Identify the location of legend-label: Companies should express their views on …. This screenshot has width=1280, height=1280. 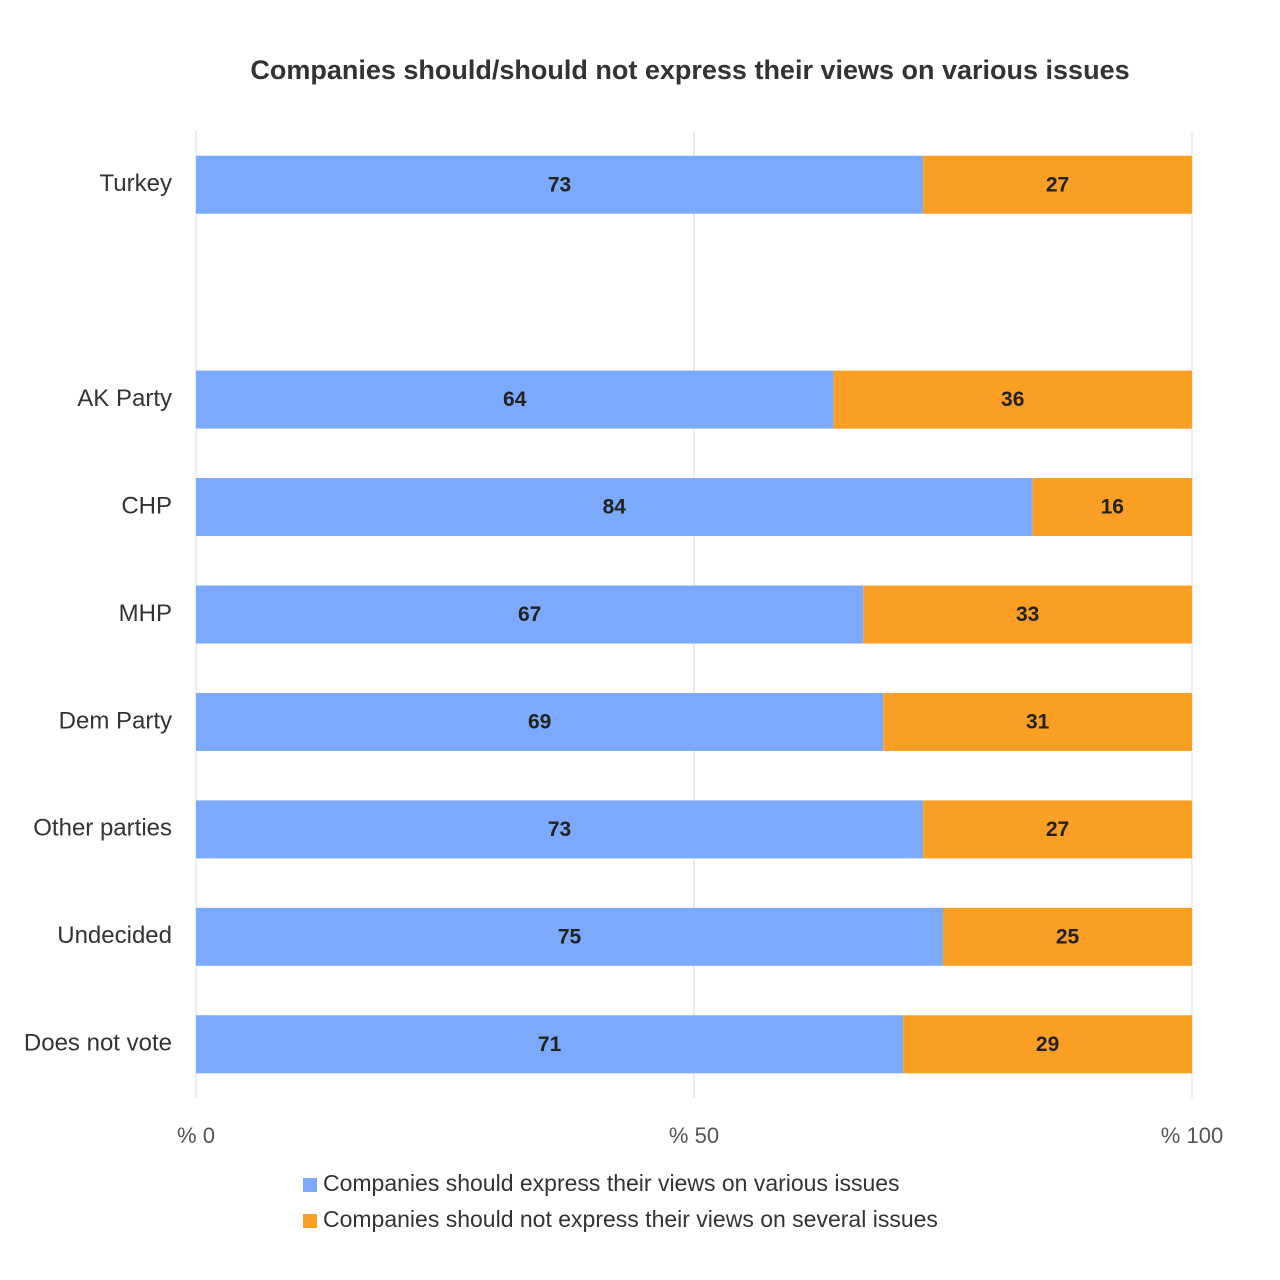
(611, 1183).